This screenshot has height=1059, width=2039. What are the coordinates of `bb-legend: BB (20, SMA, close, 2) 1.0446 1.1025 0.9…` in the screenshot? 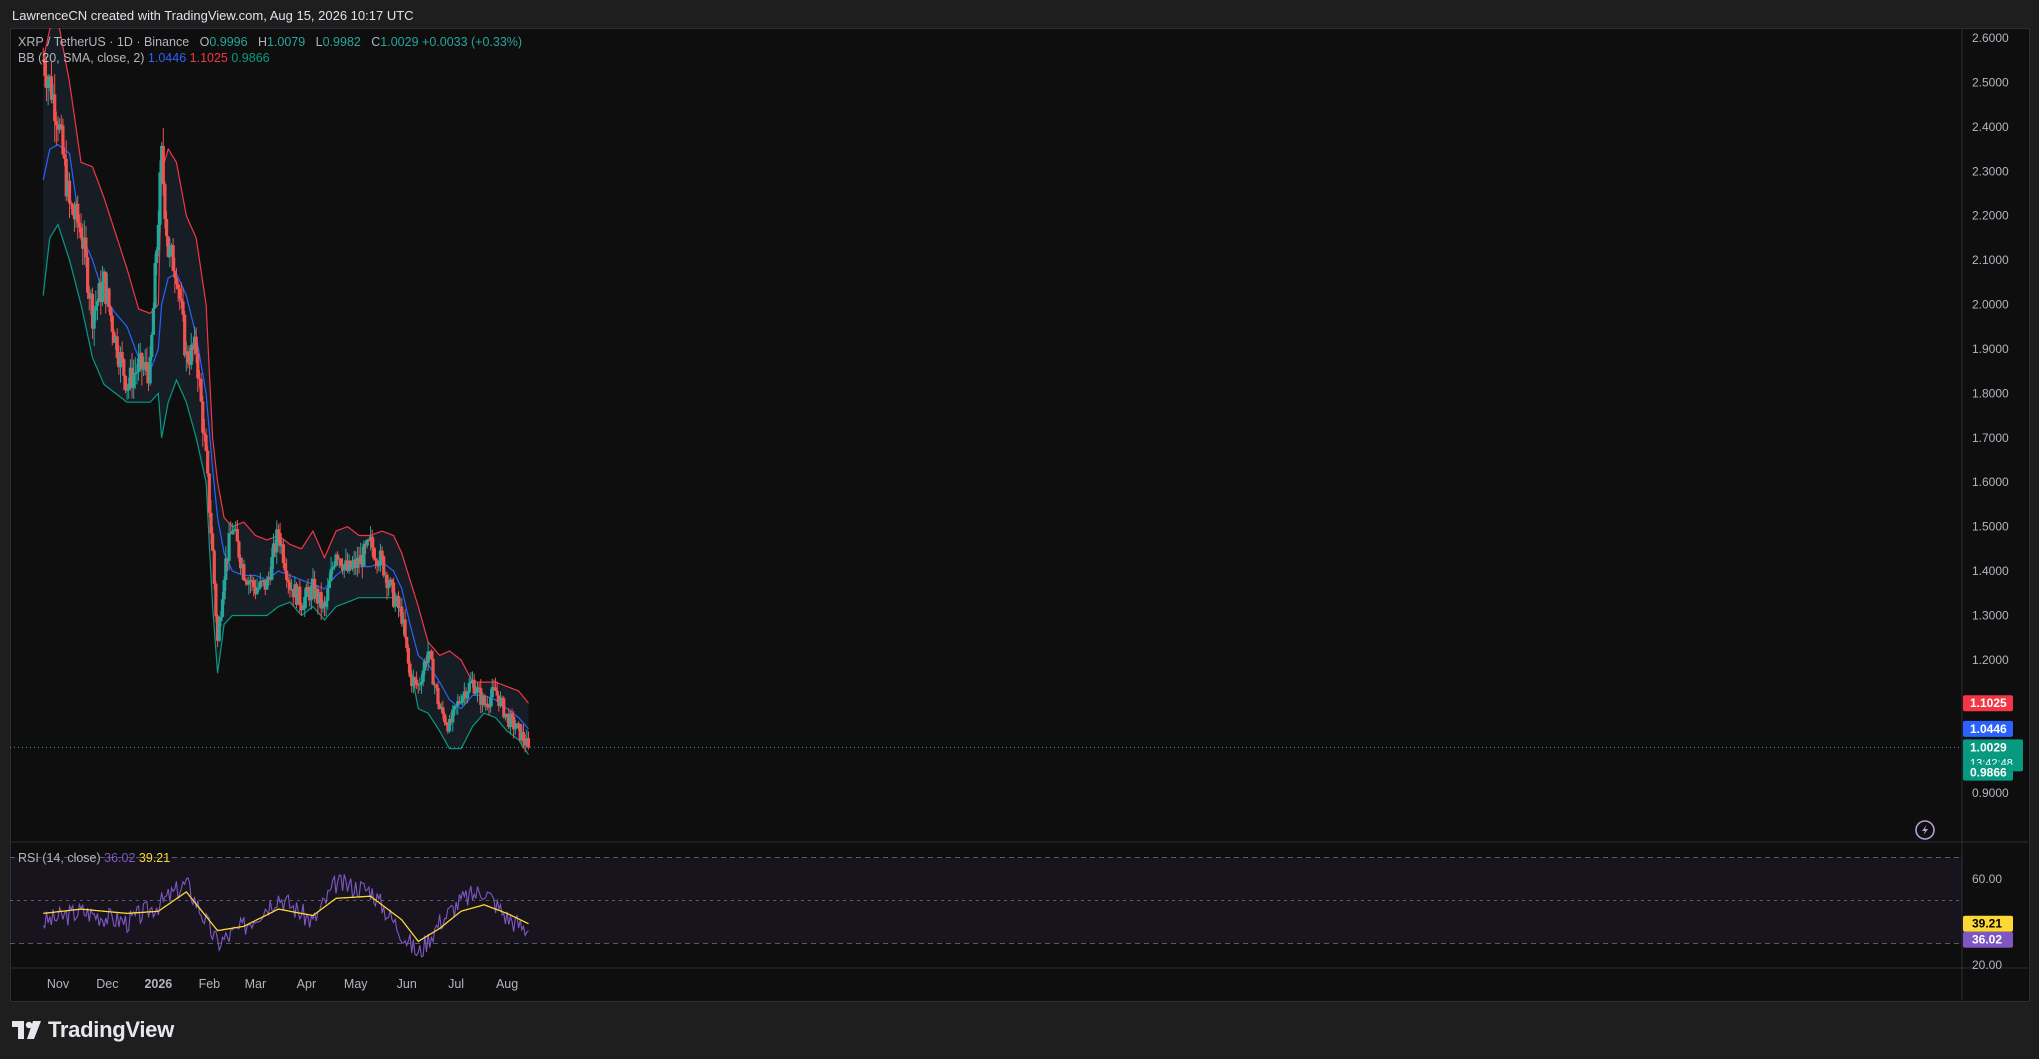 It's located at (144, 58).